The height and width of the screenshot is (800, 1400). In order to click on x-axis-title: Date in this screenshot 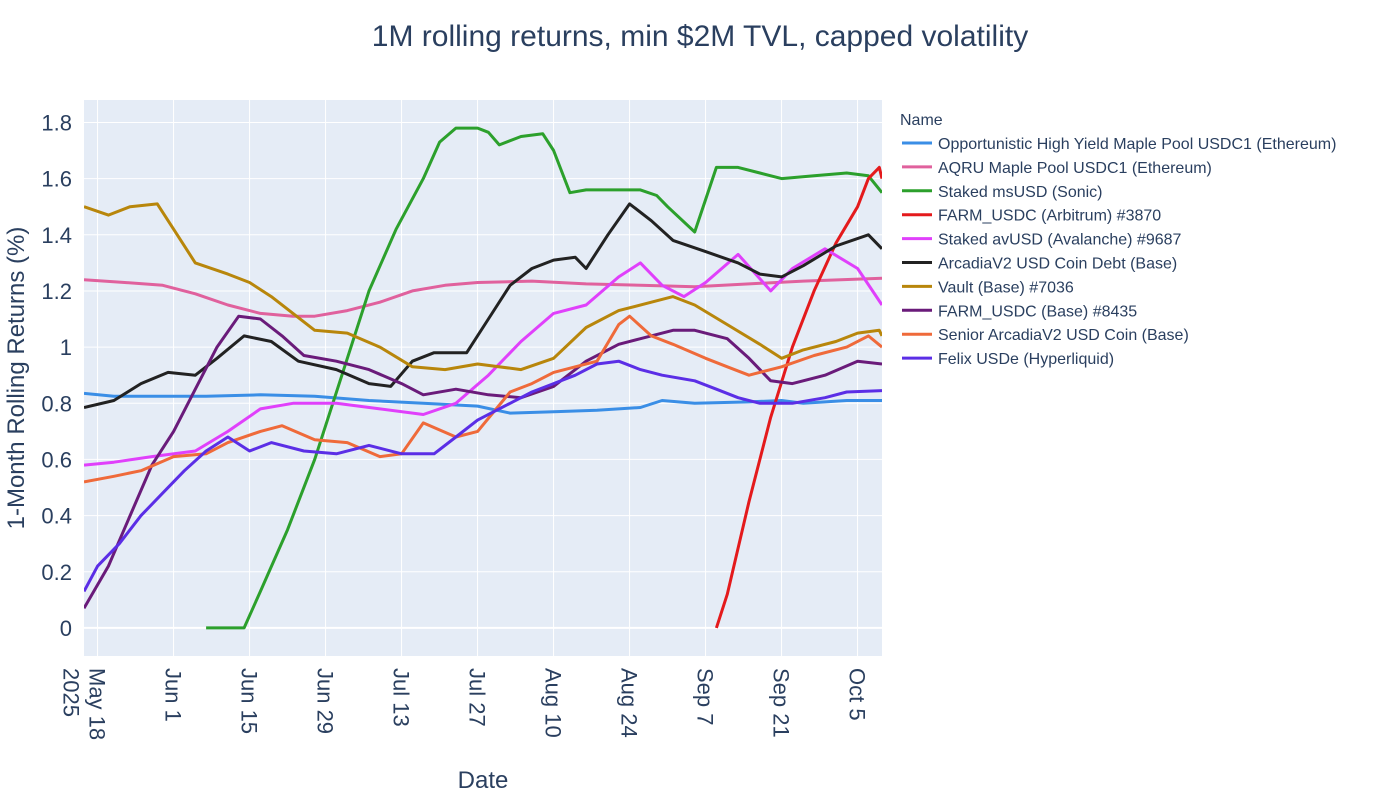, I will do `click(483, 780)`.